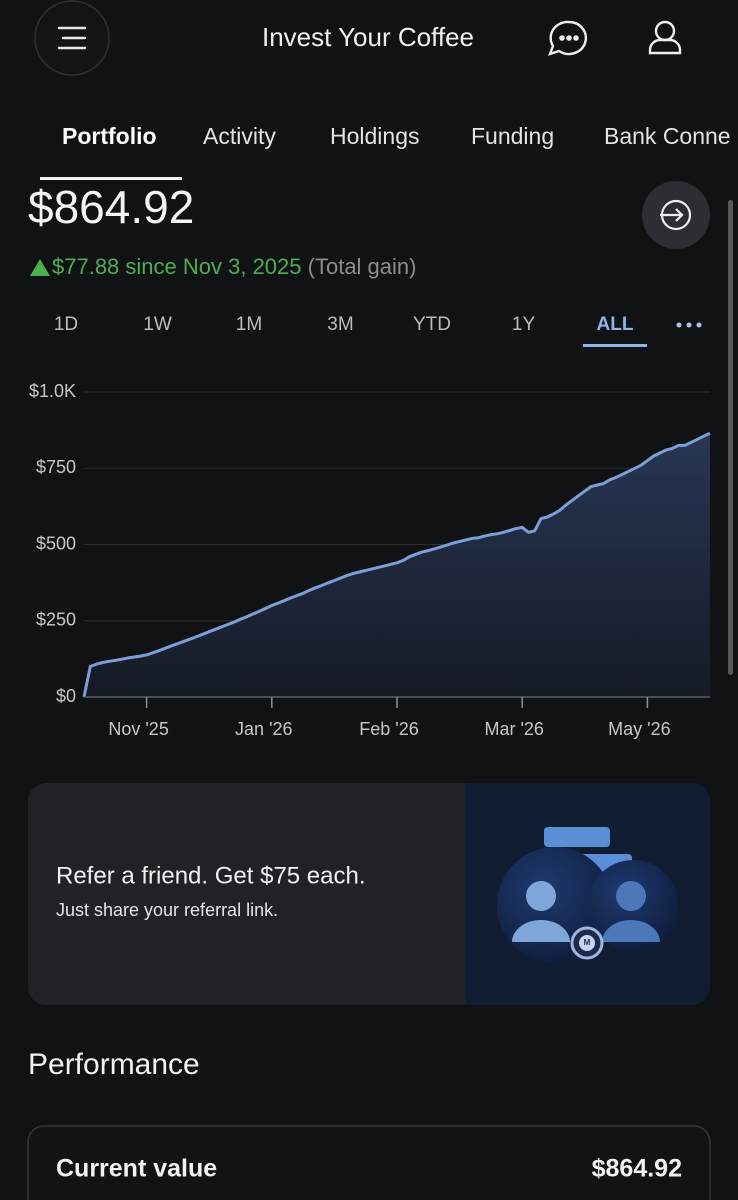 Image resolution: width=738 pixels, height=1200 pixels. What do you see at coordinates (340, 324) in the screenshot?
I see `range-option: 3M` at bounding box center [340, 324].